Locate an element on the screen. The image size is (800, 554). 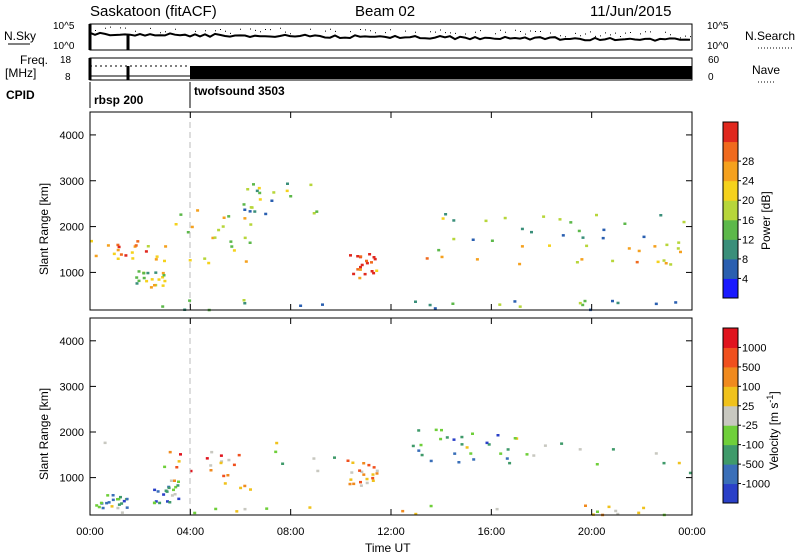
colorbar-tick-label: 12 is located at coordinates (748, 240).